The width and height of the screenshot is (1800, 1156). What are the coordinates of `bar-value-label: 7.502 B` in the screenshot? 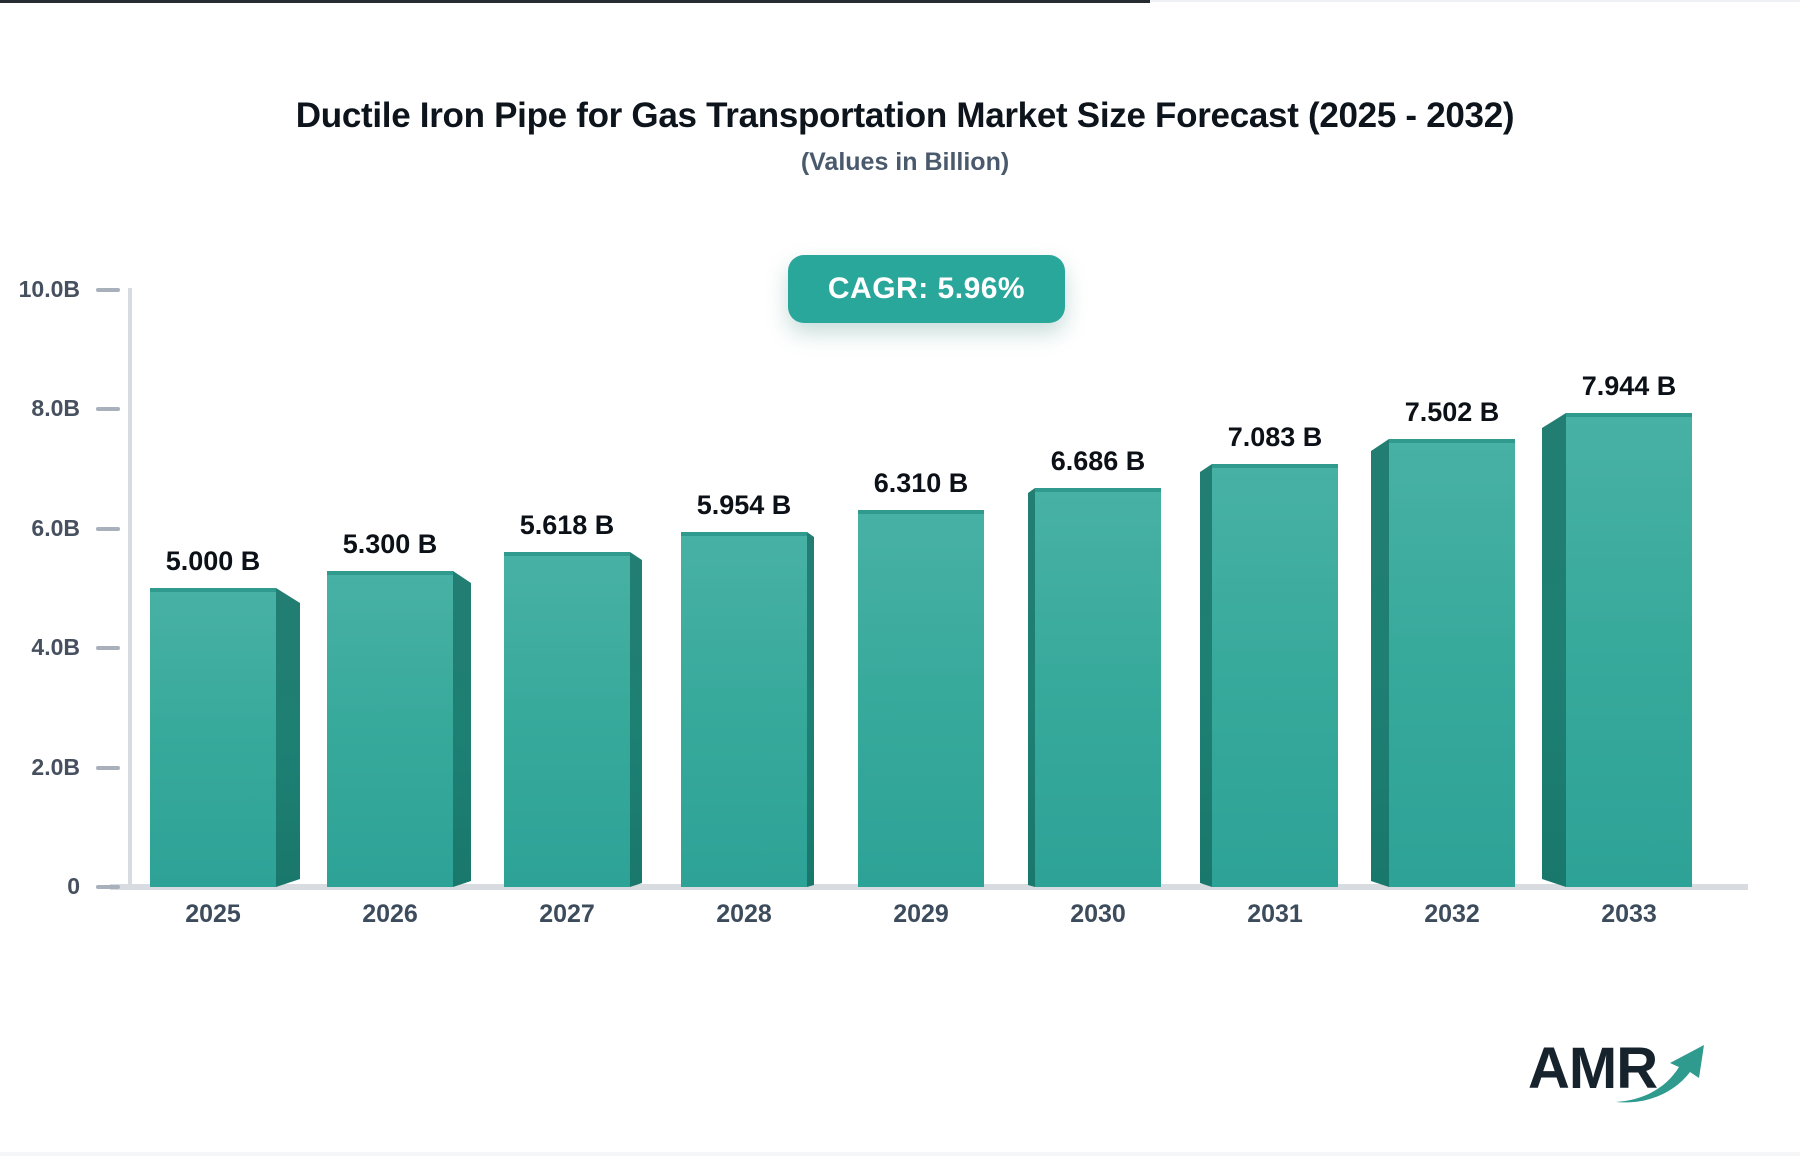 It's located at (1452, 412).